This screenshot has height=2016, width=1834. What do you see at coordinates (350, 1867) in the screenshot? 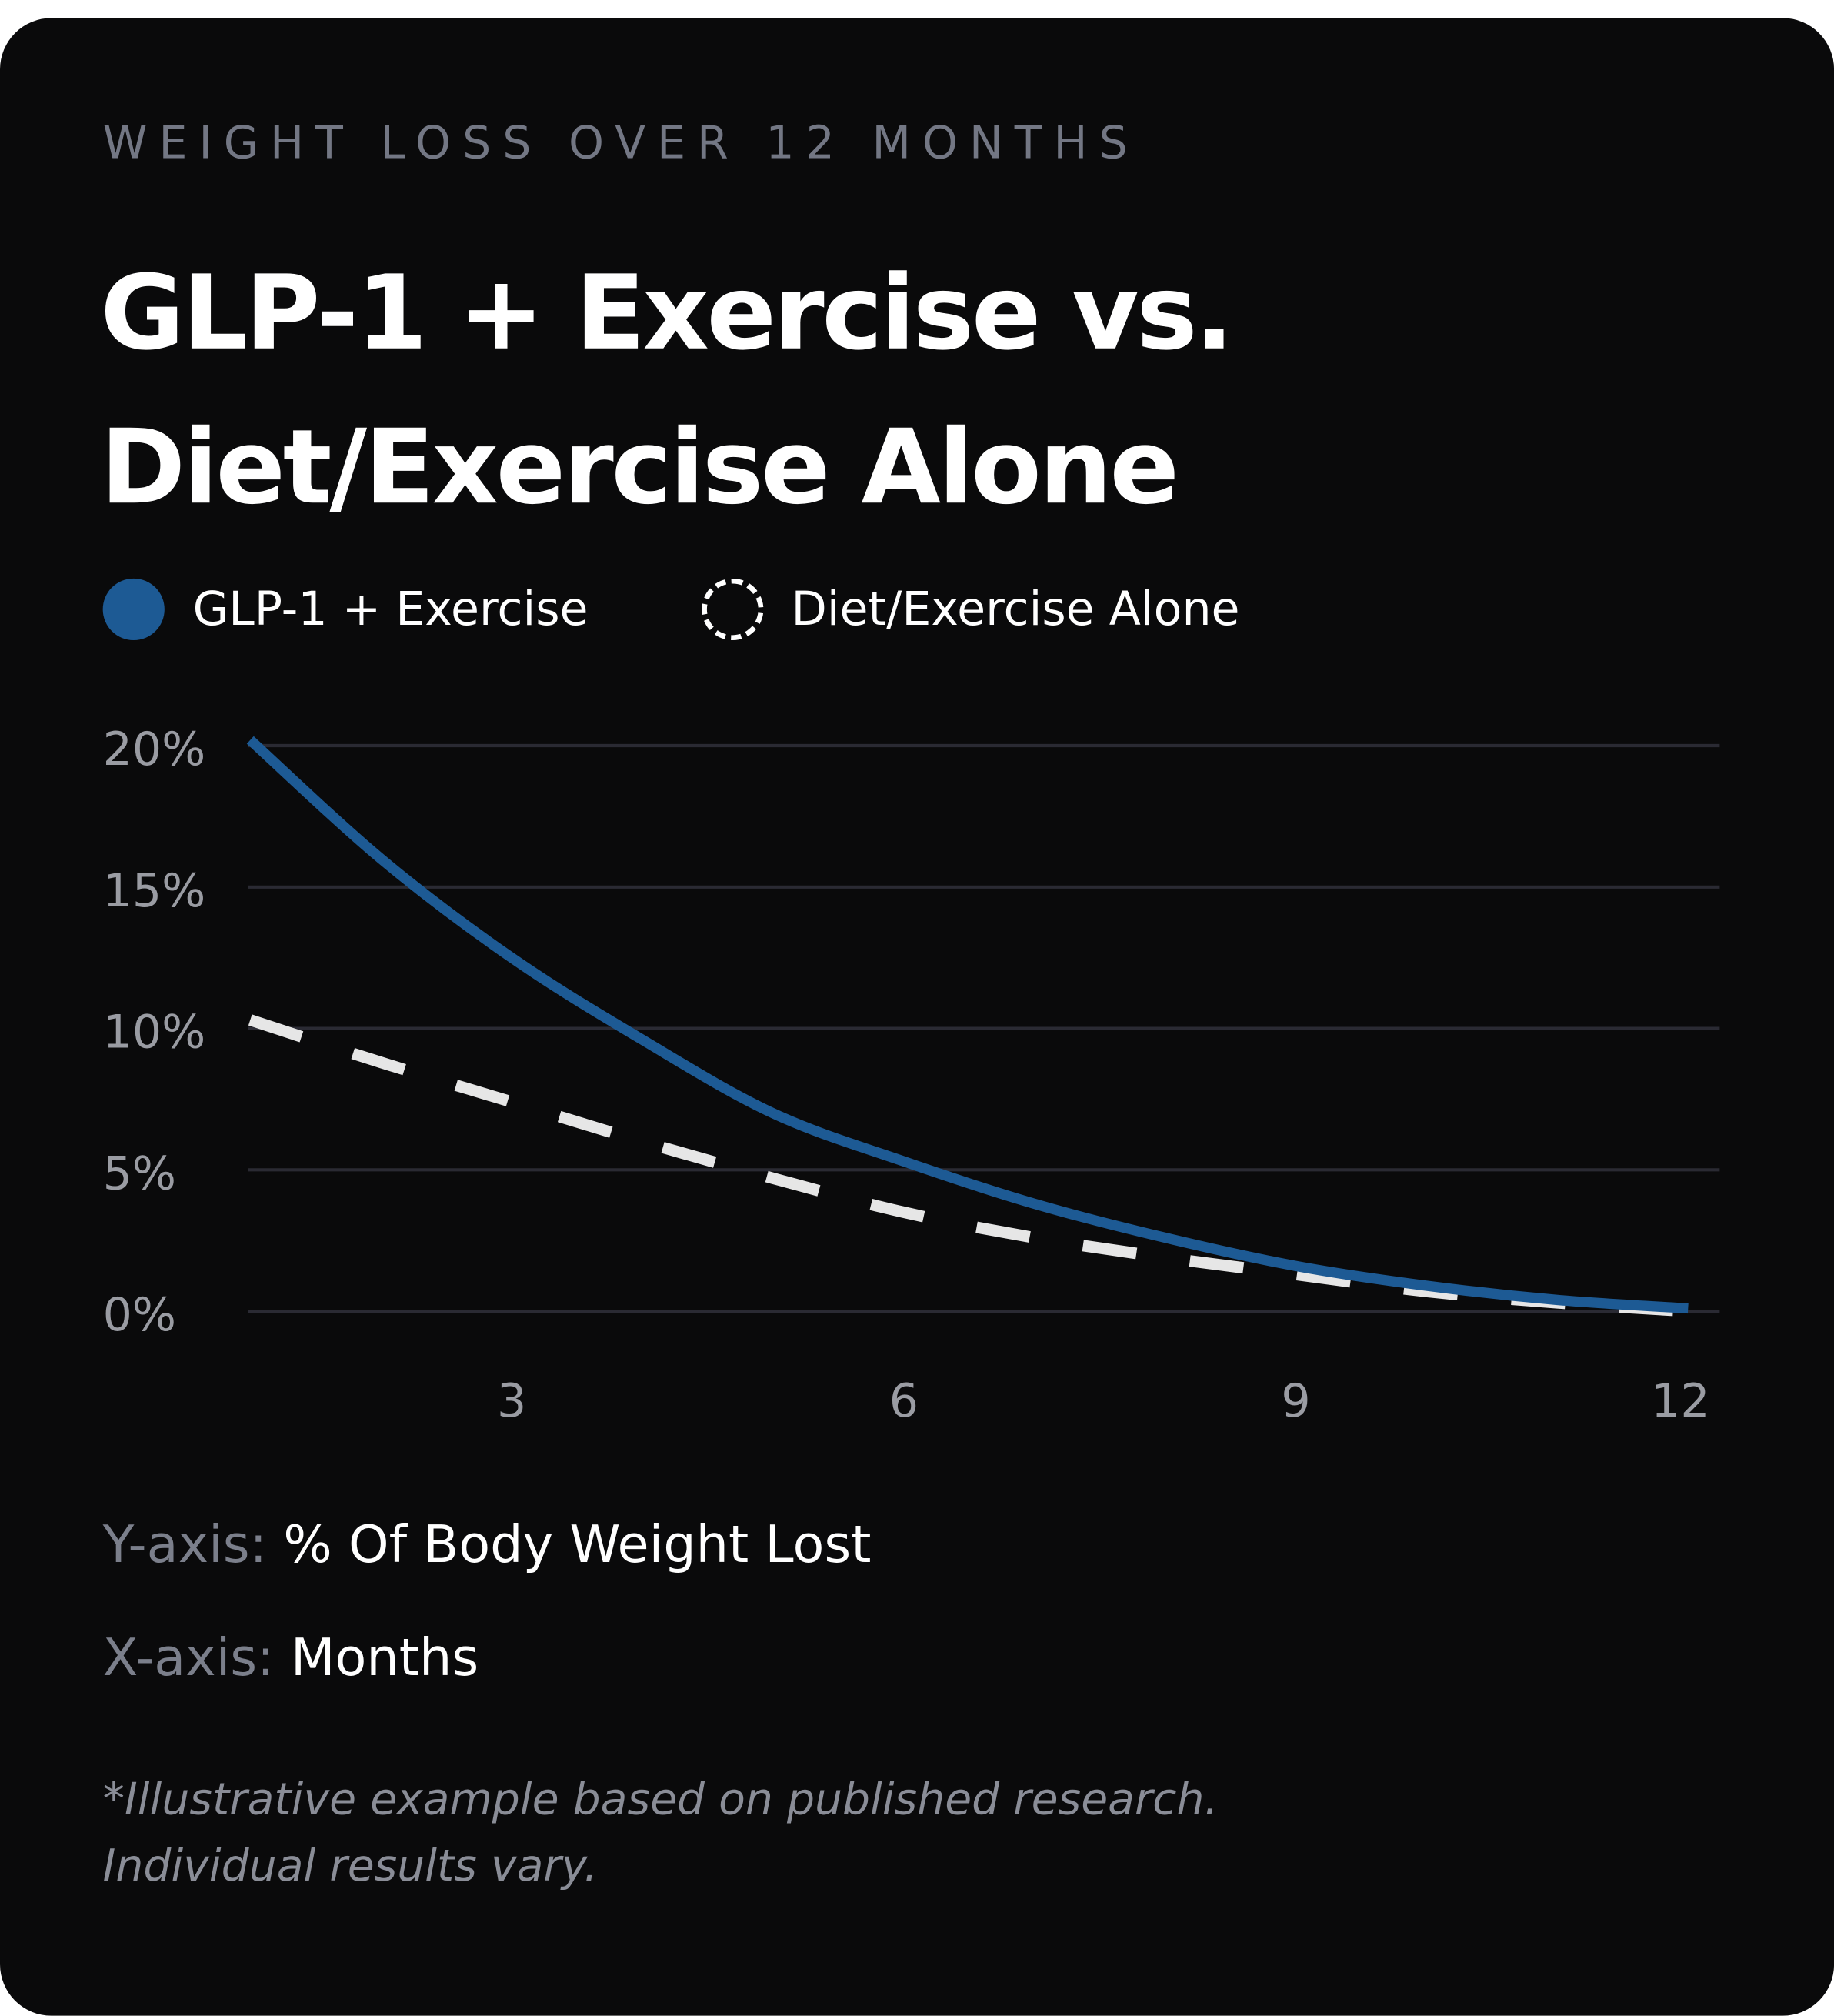
I see `footnote-line-2: Individual results vary.` at bounding box center [350, 1867].